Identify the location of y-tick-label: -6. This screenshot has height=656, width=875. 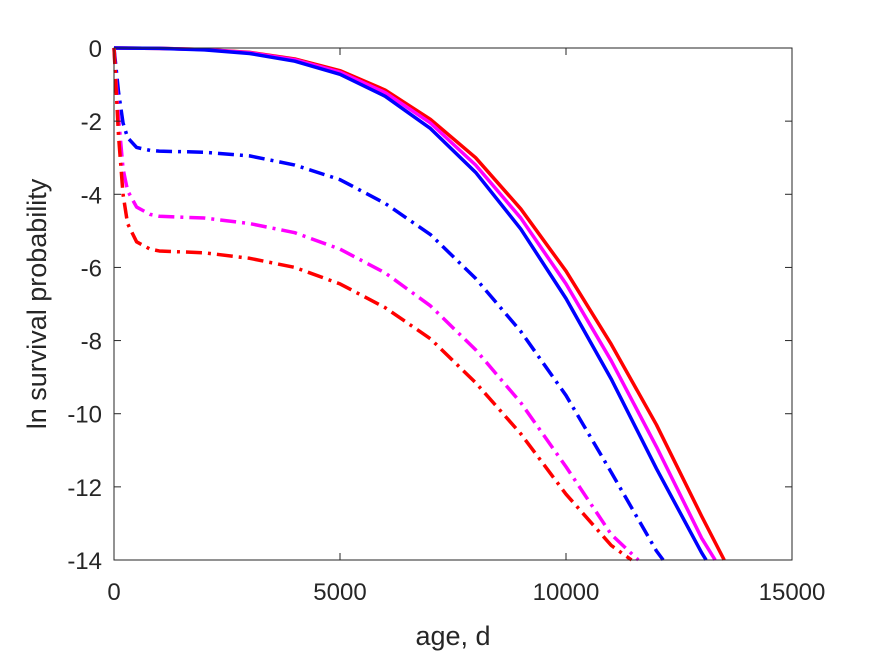
(91, 268).